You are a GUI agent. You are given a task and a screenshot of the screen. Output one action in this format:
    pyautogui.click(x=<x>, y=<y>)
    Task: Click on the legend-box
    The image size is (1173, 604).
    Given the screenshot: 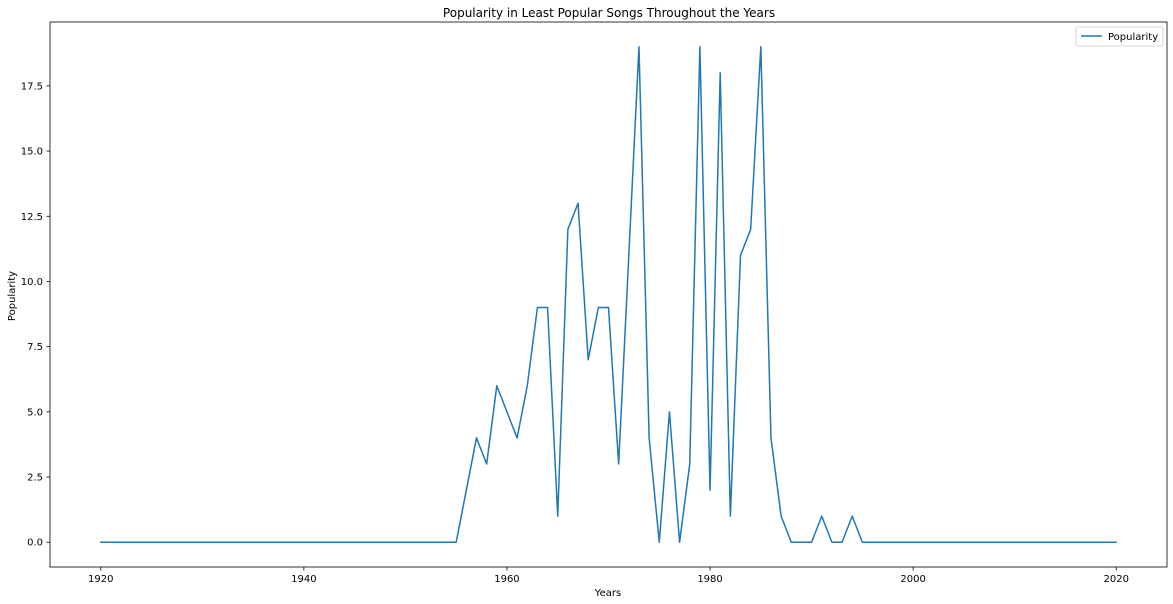 What is the action you would take?
    pyautogui.click(x=1119, y=36)
    